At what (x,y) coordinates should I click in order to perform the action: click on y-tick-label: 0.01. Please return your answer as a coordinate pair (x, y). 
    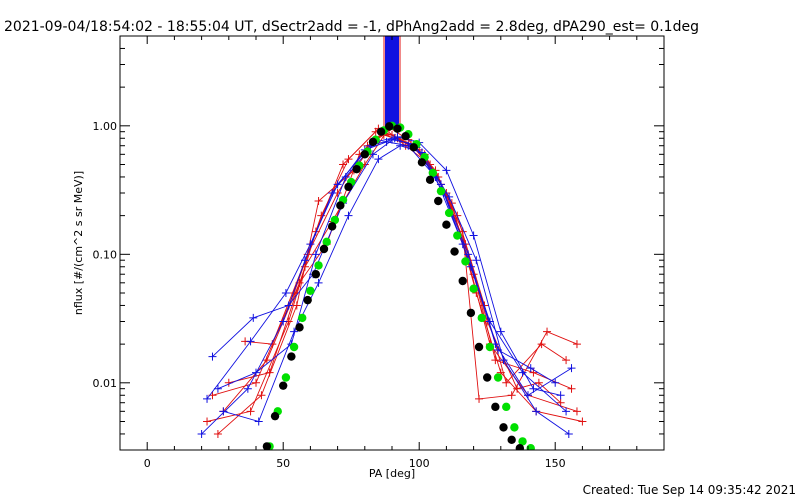
    Looking at the image, I should click on (105, 383).